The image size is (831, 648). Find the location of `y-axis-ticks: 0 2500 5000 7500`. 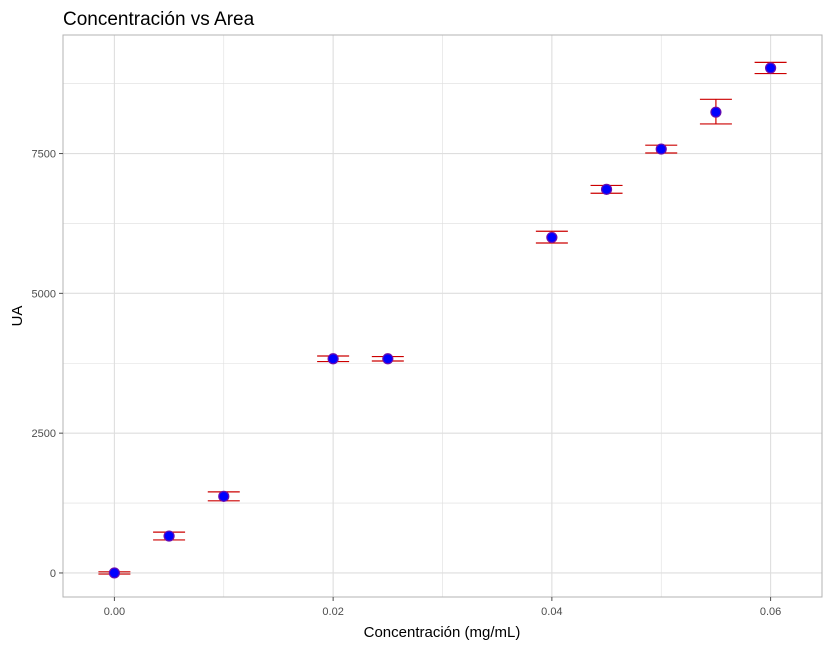

y-axis-ticks: 0 2500 5000 7500 is located at coordinates (47, 364).